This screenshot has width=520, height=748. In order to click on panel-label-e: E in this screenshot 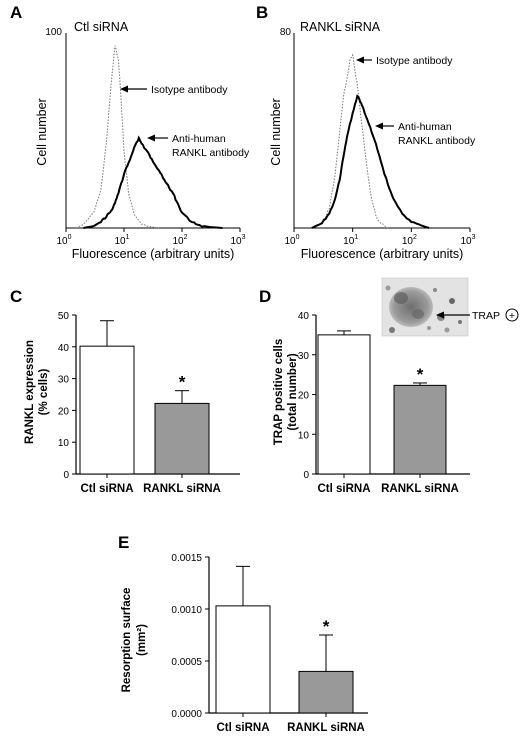, I will do `click(123, 542)`.